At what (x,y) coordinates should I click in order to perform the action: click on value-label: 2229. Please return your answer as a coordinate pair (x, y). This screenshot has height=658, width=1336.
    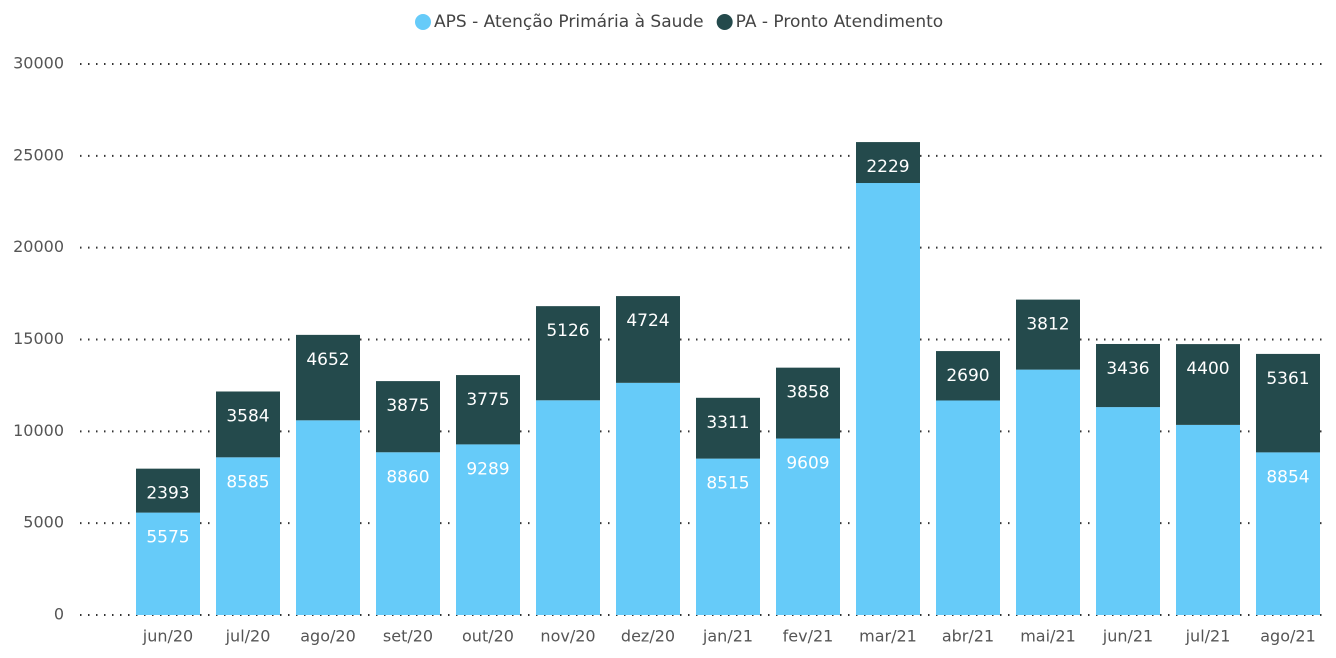
    Looking at the image, I should click on (887, 167).